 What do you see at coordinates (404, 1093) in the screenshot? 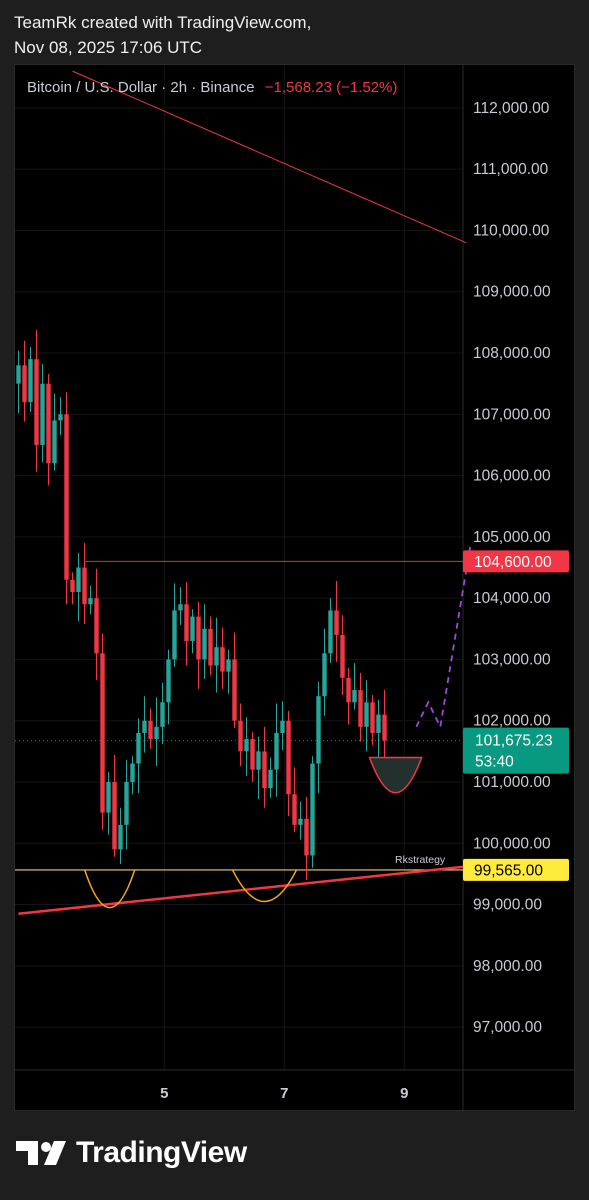
I see `x-tick-label: 9` at bounding box center [404, 1093].